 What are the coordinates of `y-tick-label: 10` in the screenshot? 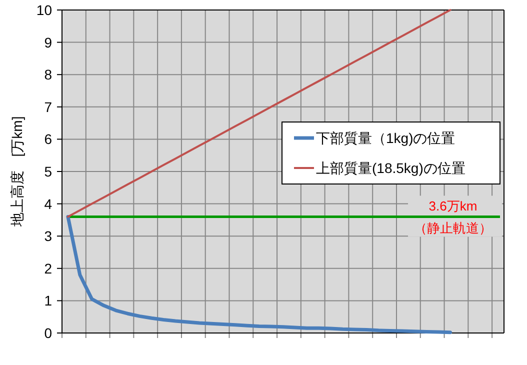 It's located at (44, 10).